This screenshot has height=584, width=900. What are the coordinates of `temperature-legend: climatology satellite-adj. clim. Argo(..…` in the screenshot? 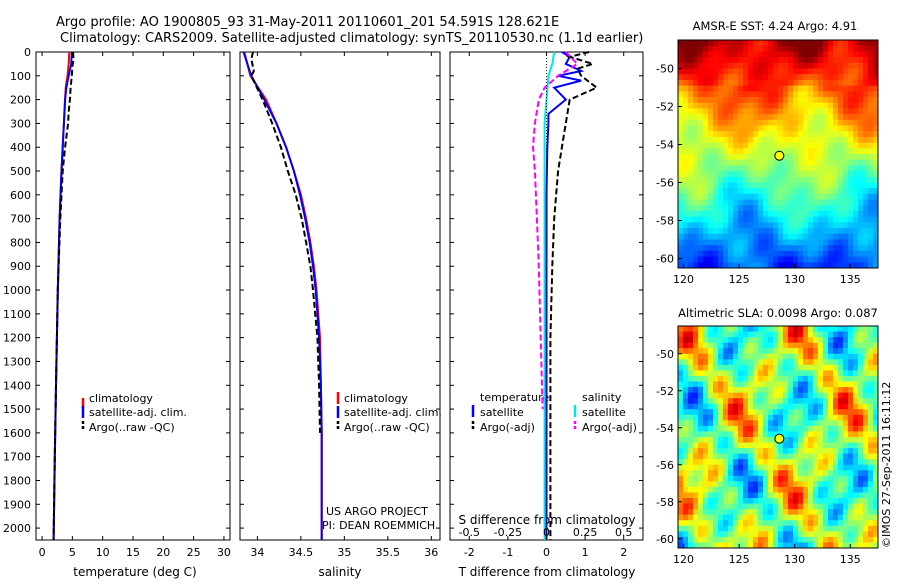 It's located at (134, 413).